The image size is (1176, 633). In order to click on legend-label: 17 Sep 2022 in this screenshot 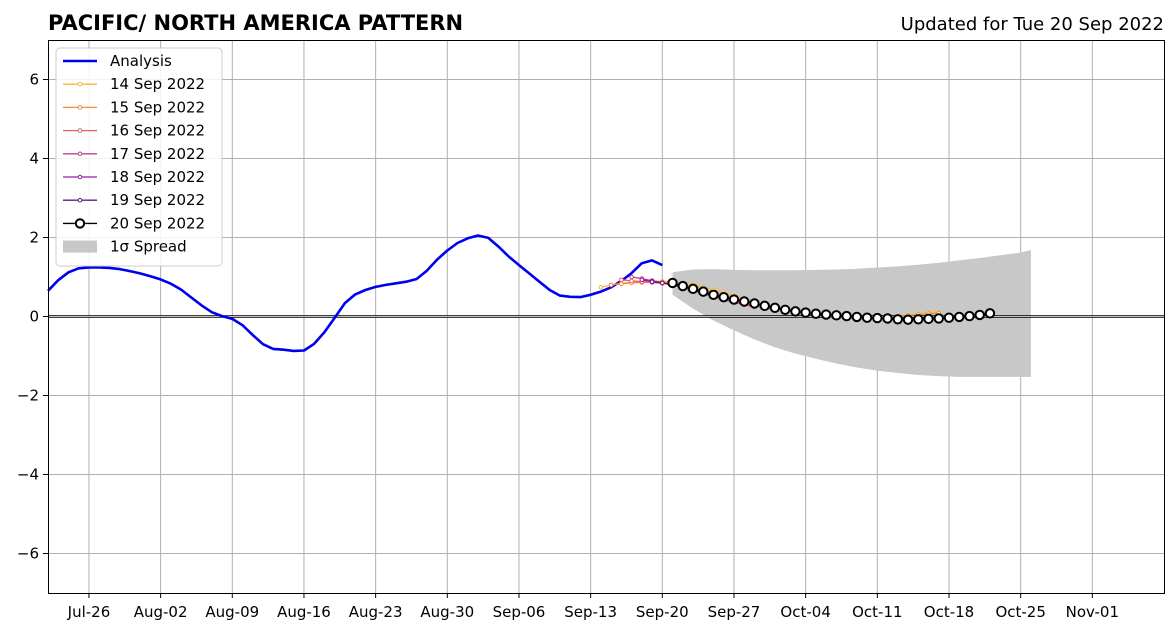, I will do `click(157, 154)`.